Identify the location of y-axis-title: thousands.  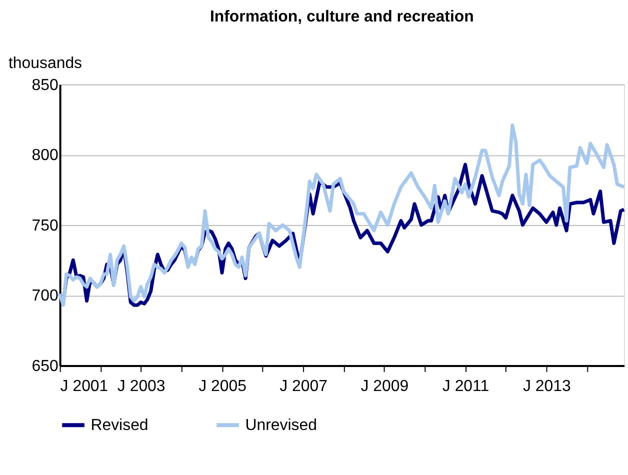
(45, 63).